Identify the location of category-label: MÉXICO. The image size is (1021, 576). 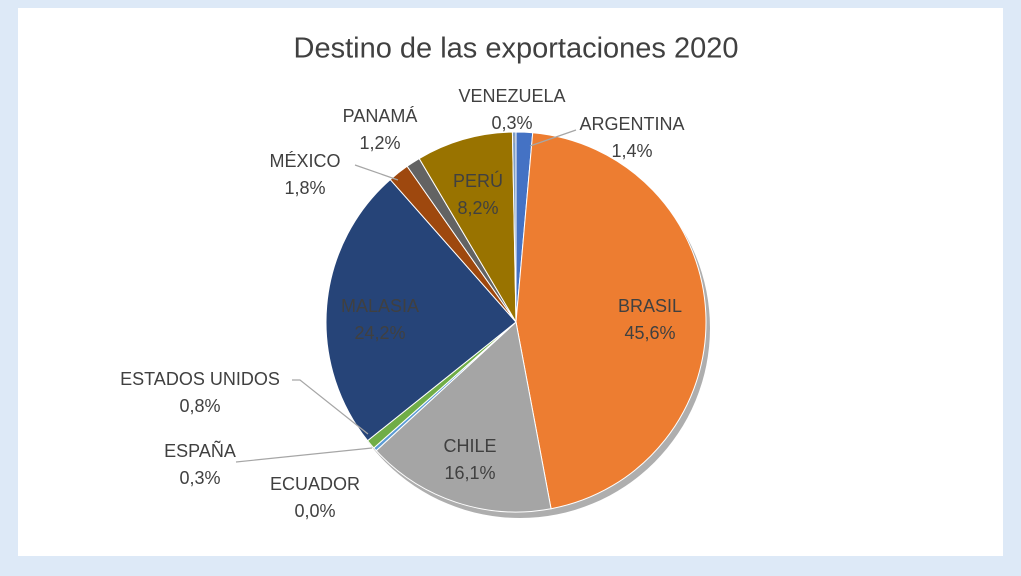
(304, 161).